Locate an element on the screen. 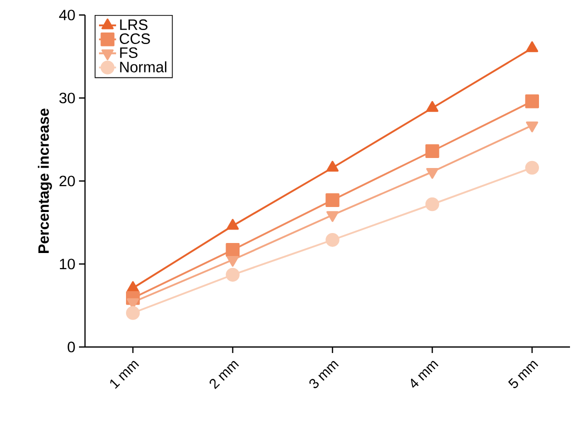  y-axis-title: Percentage increase is located at coordinates (45, 180).